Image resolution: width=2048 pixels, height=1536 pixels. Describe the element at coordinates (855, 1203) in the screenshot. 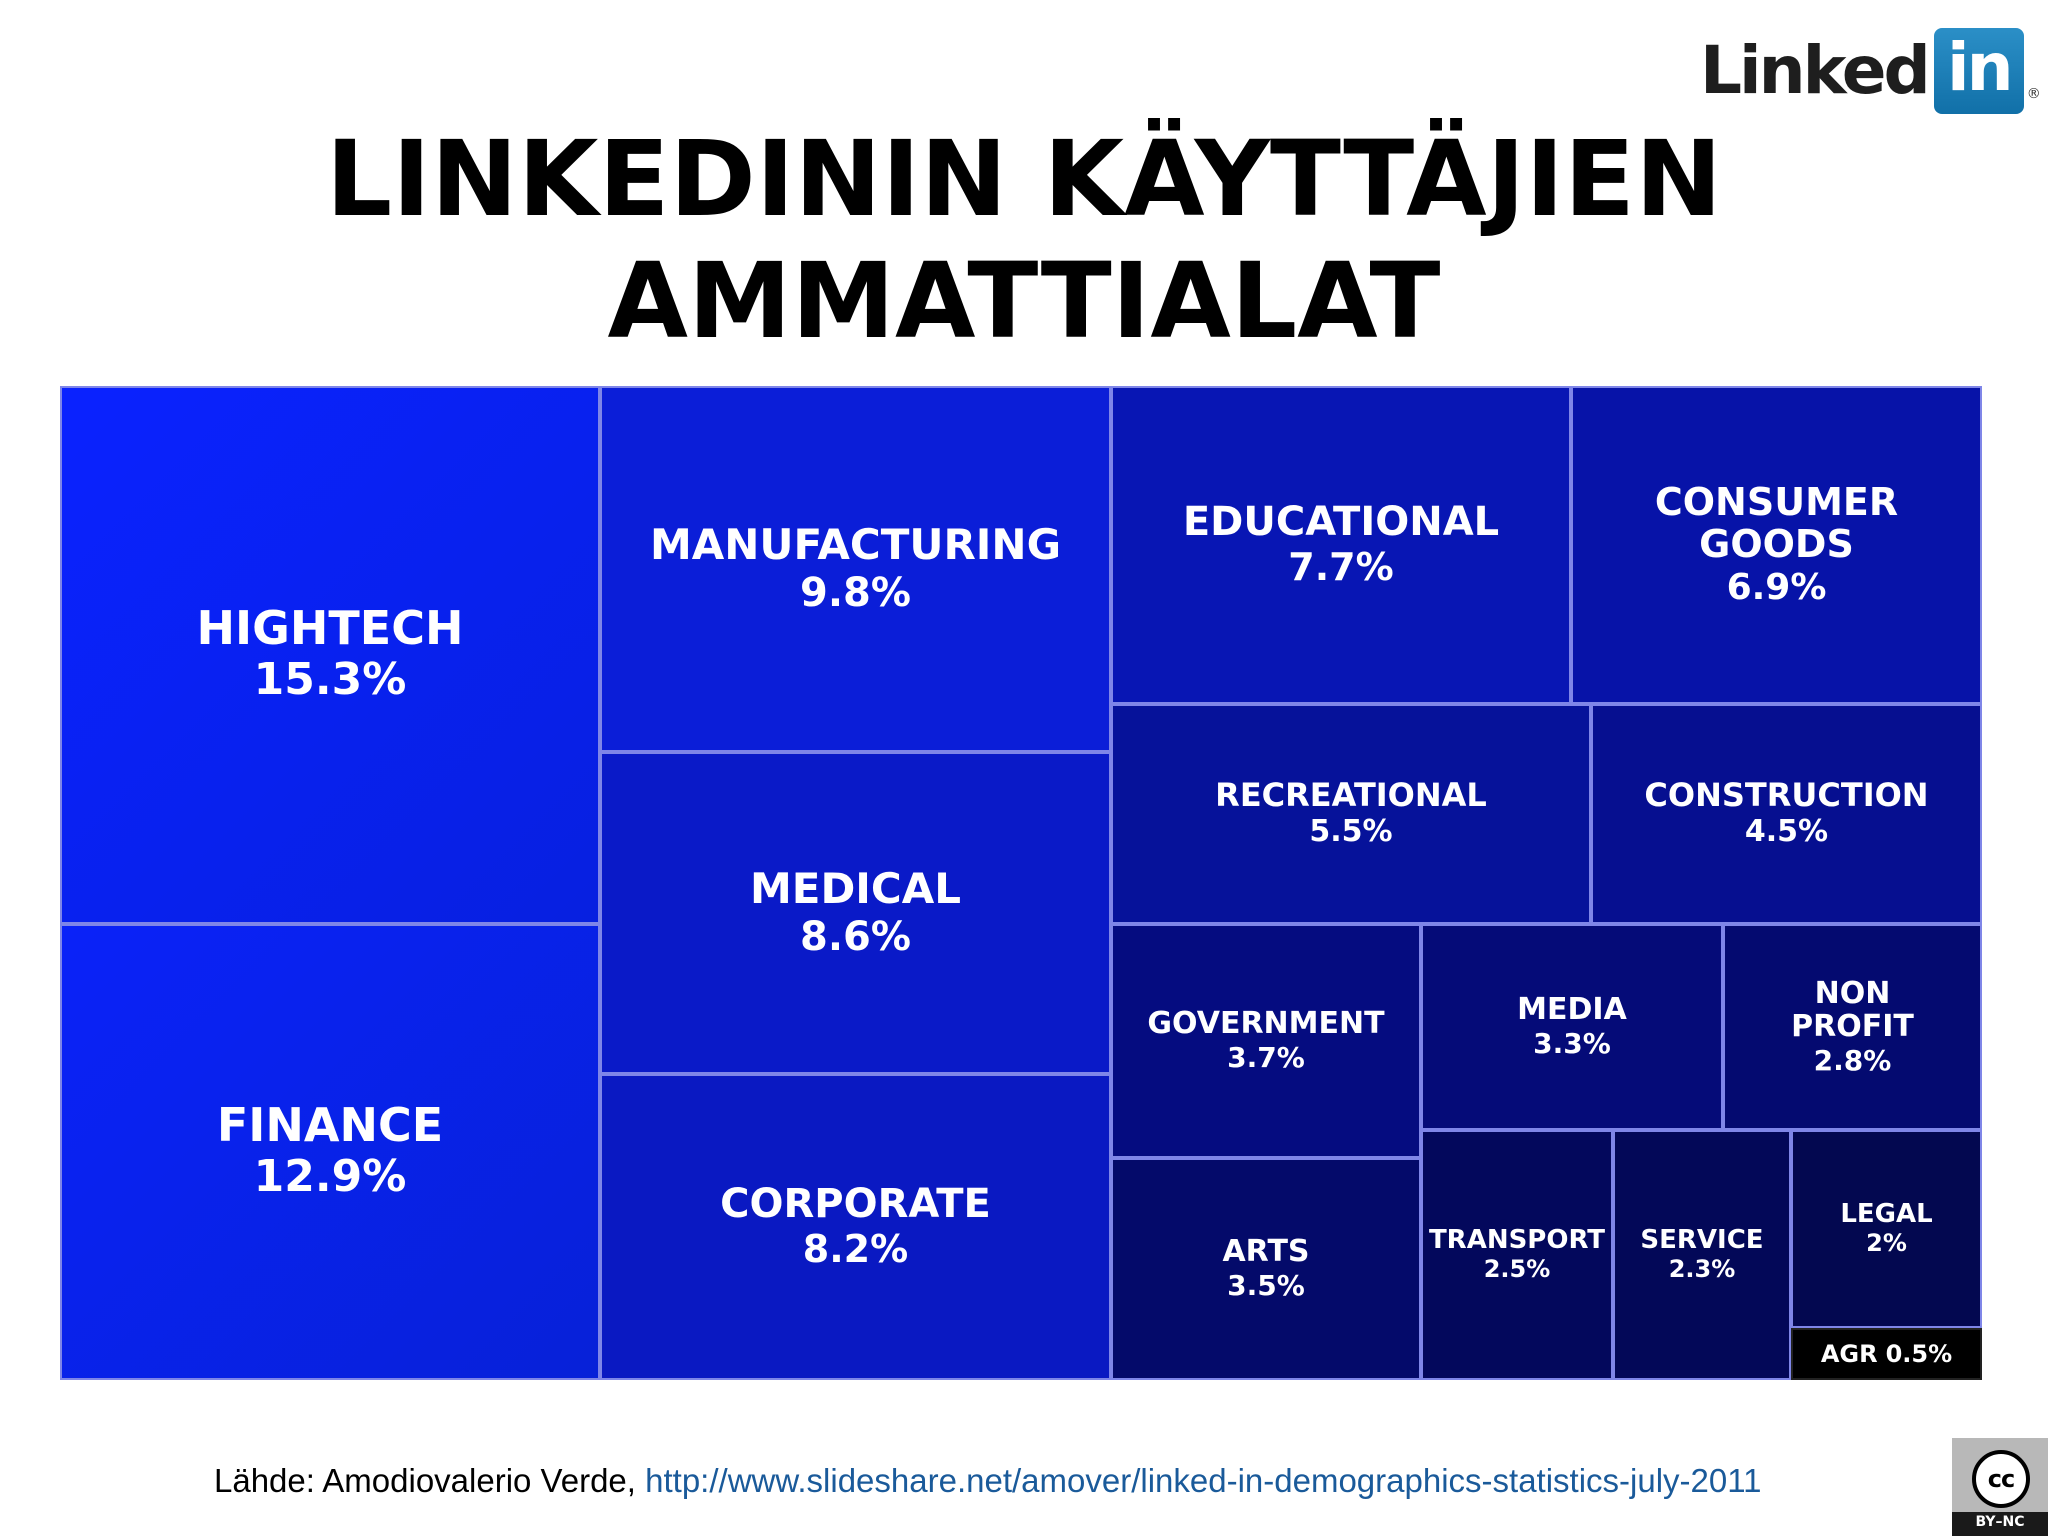

I see `treemap-label-corporate: CORPORATE` at that location.